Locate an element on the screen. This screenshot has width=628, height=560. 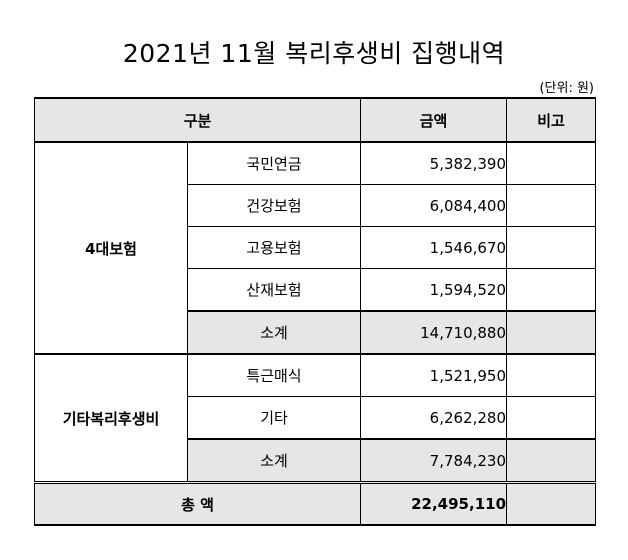
subtotal-row: 소계 14,710,880 is located at coordinates (315, 332).